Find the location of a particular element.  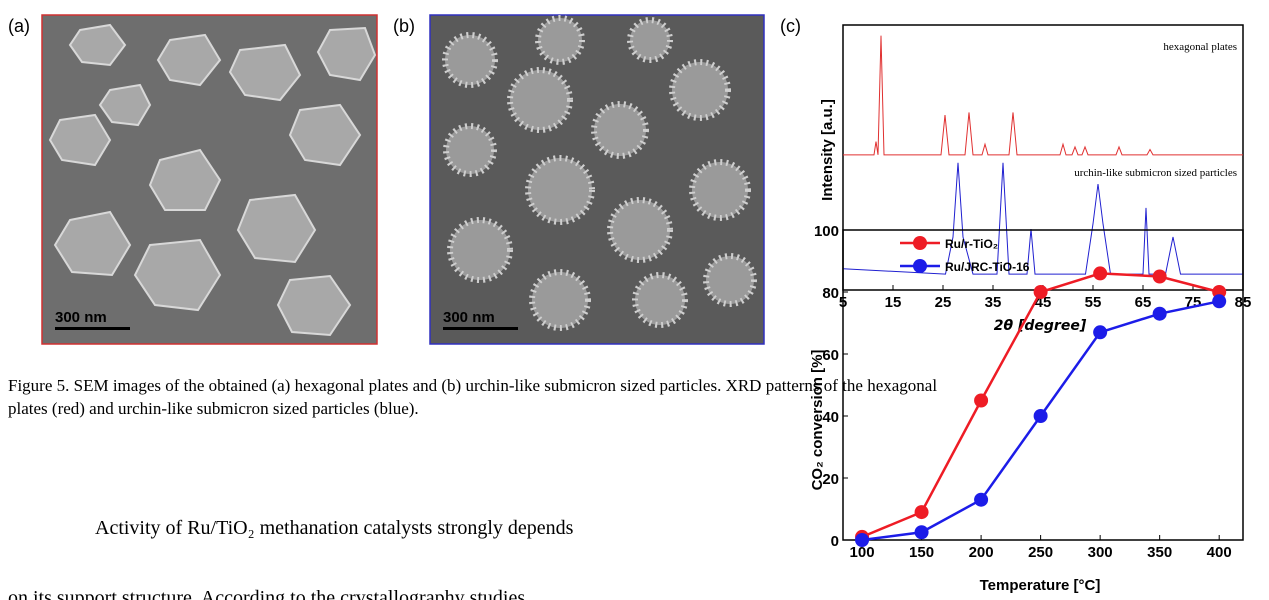

x-tick-label: 15 is located at coordinates (893, 302).